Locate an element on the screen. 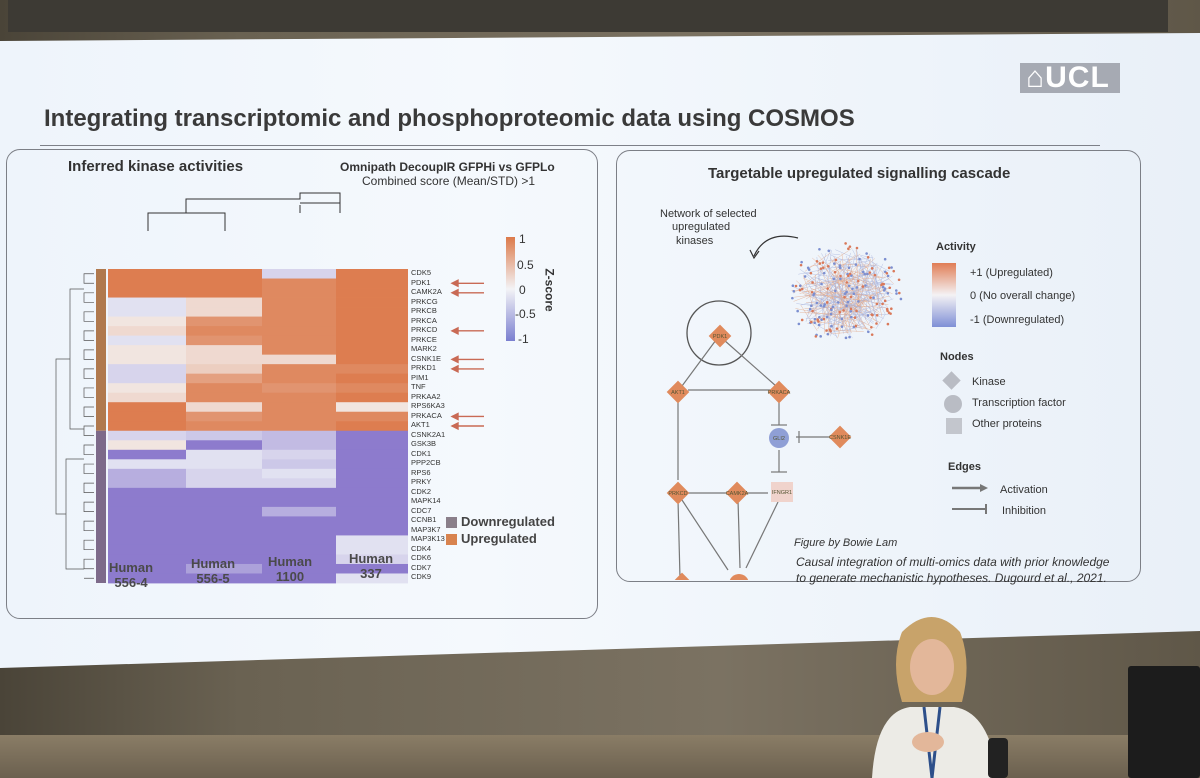 The width and height of the screenshot is (1200, 778). colorbar-tick-2: 0.5 is located at coordinates (525, 265).